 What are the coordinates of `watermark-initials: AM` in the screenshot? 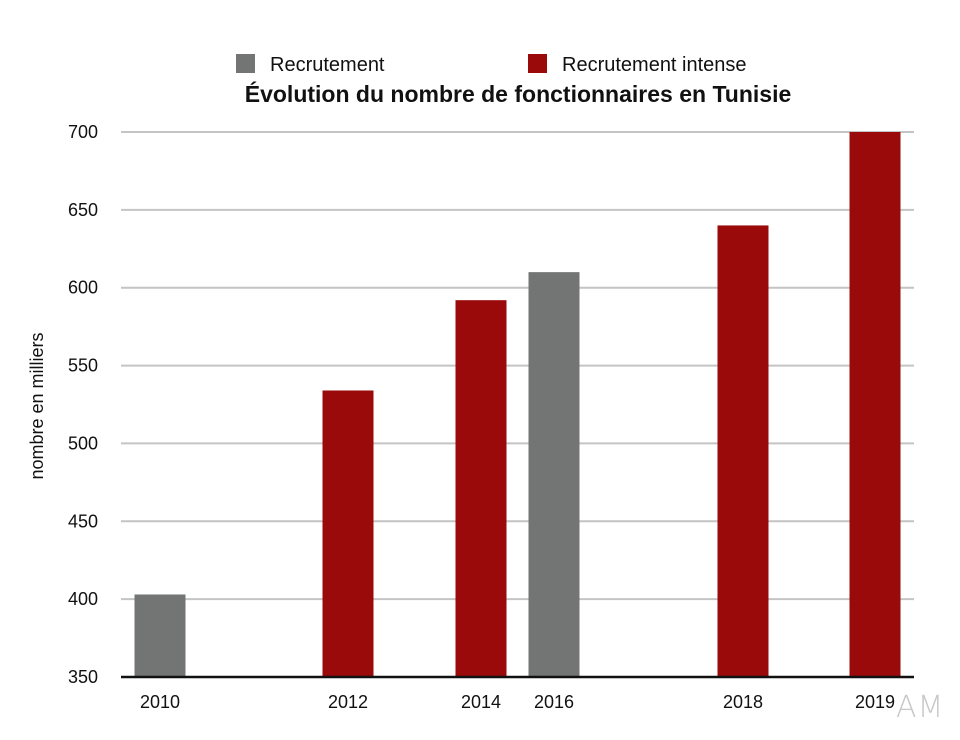 It's located at (920, 707).